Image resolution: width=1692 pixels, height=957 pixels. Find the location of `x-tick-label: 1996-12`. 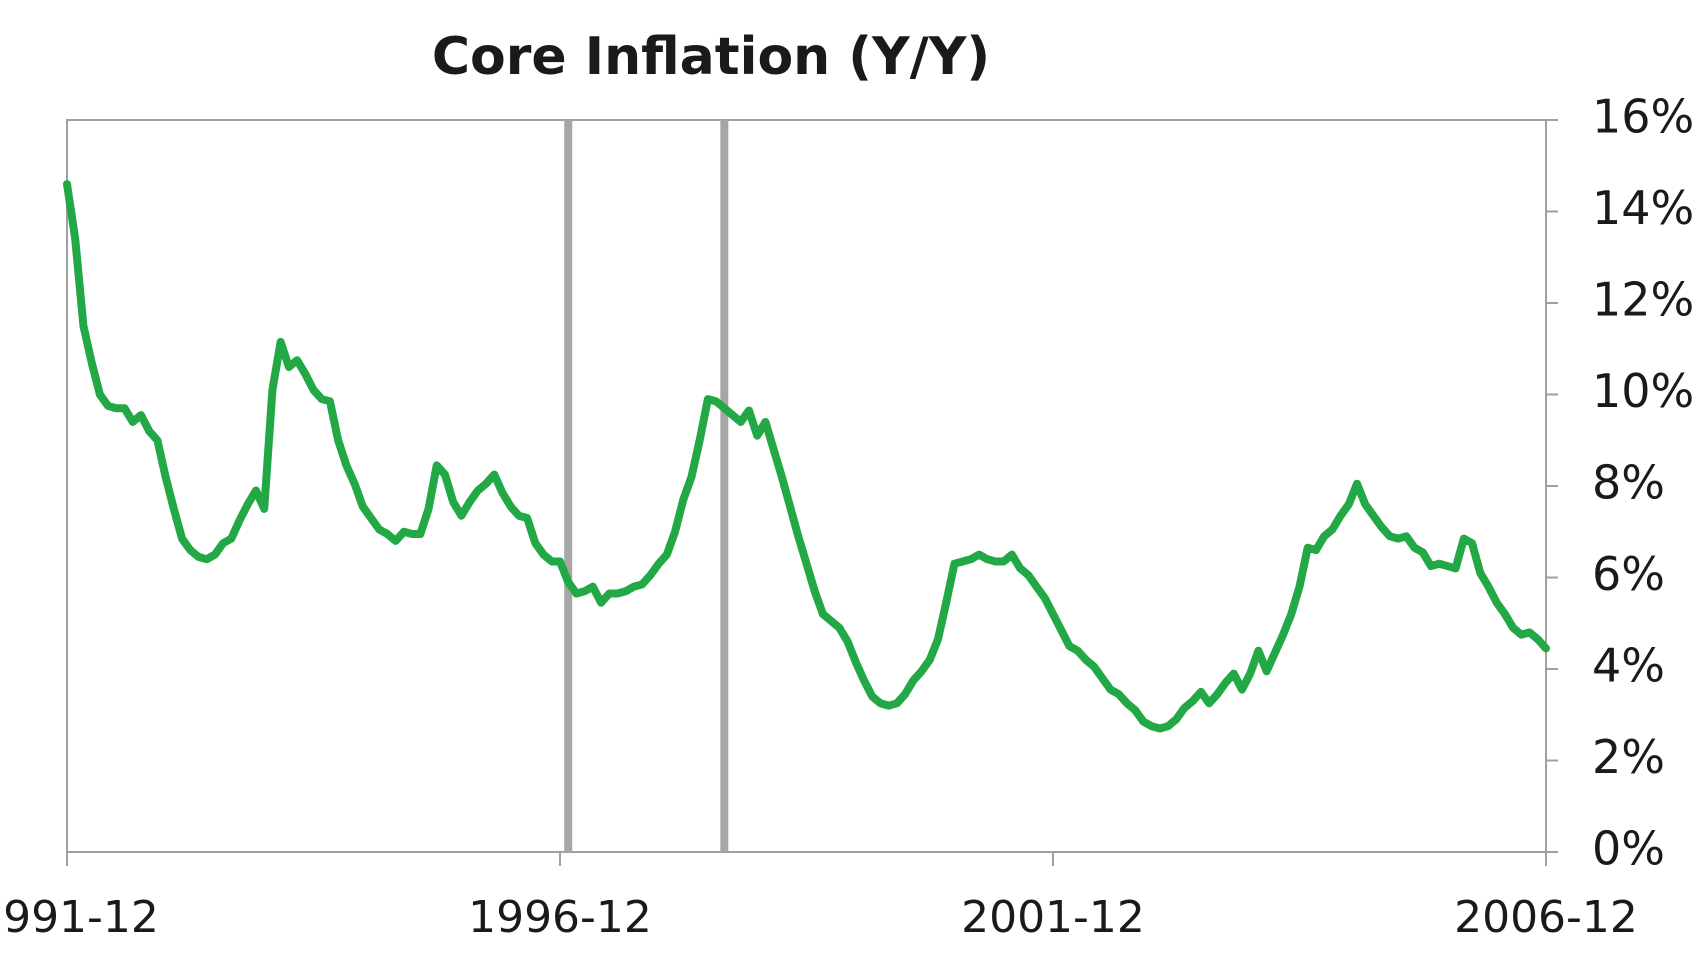

x-tick-label: 1996-12 is located at coordinates (560, 917).